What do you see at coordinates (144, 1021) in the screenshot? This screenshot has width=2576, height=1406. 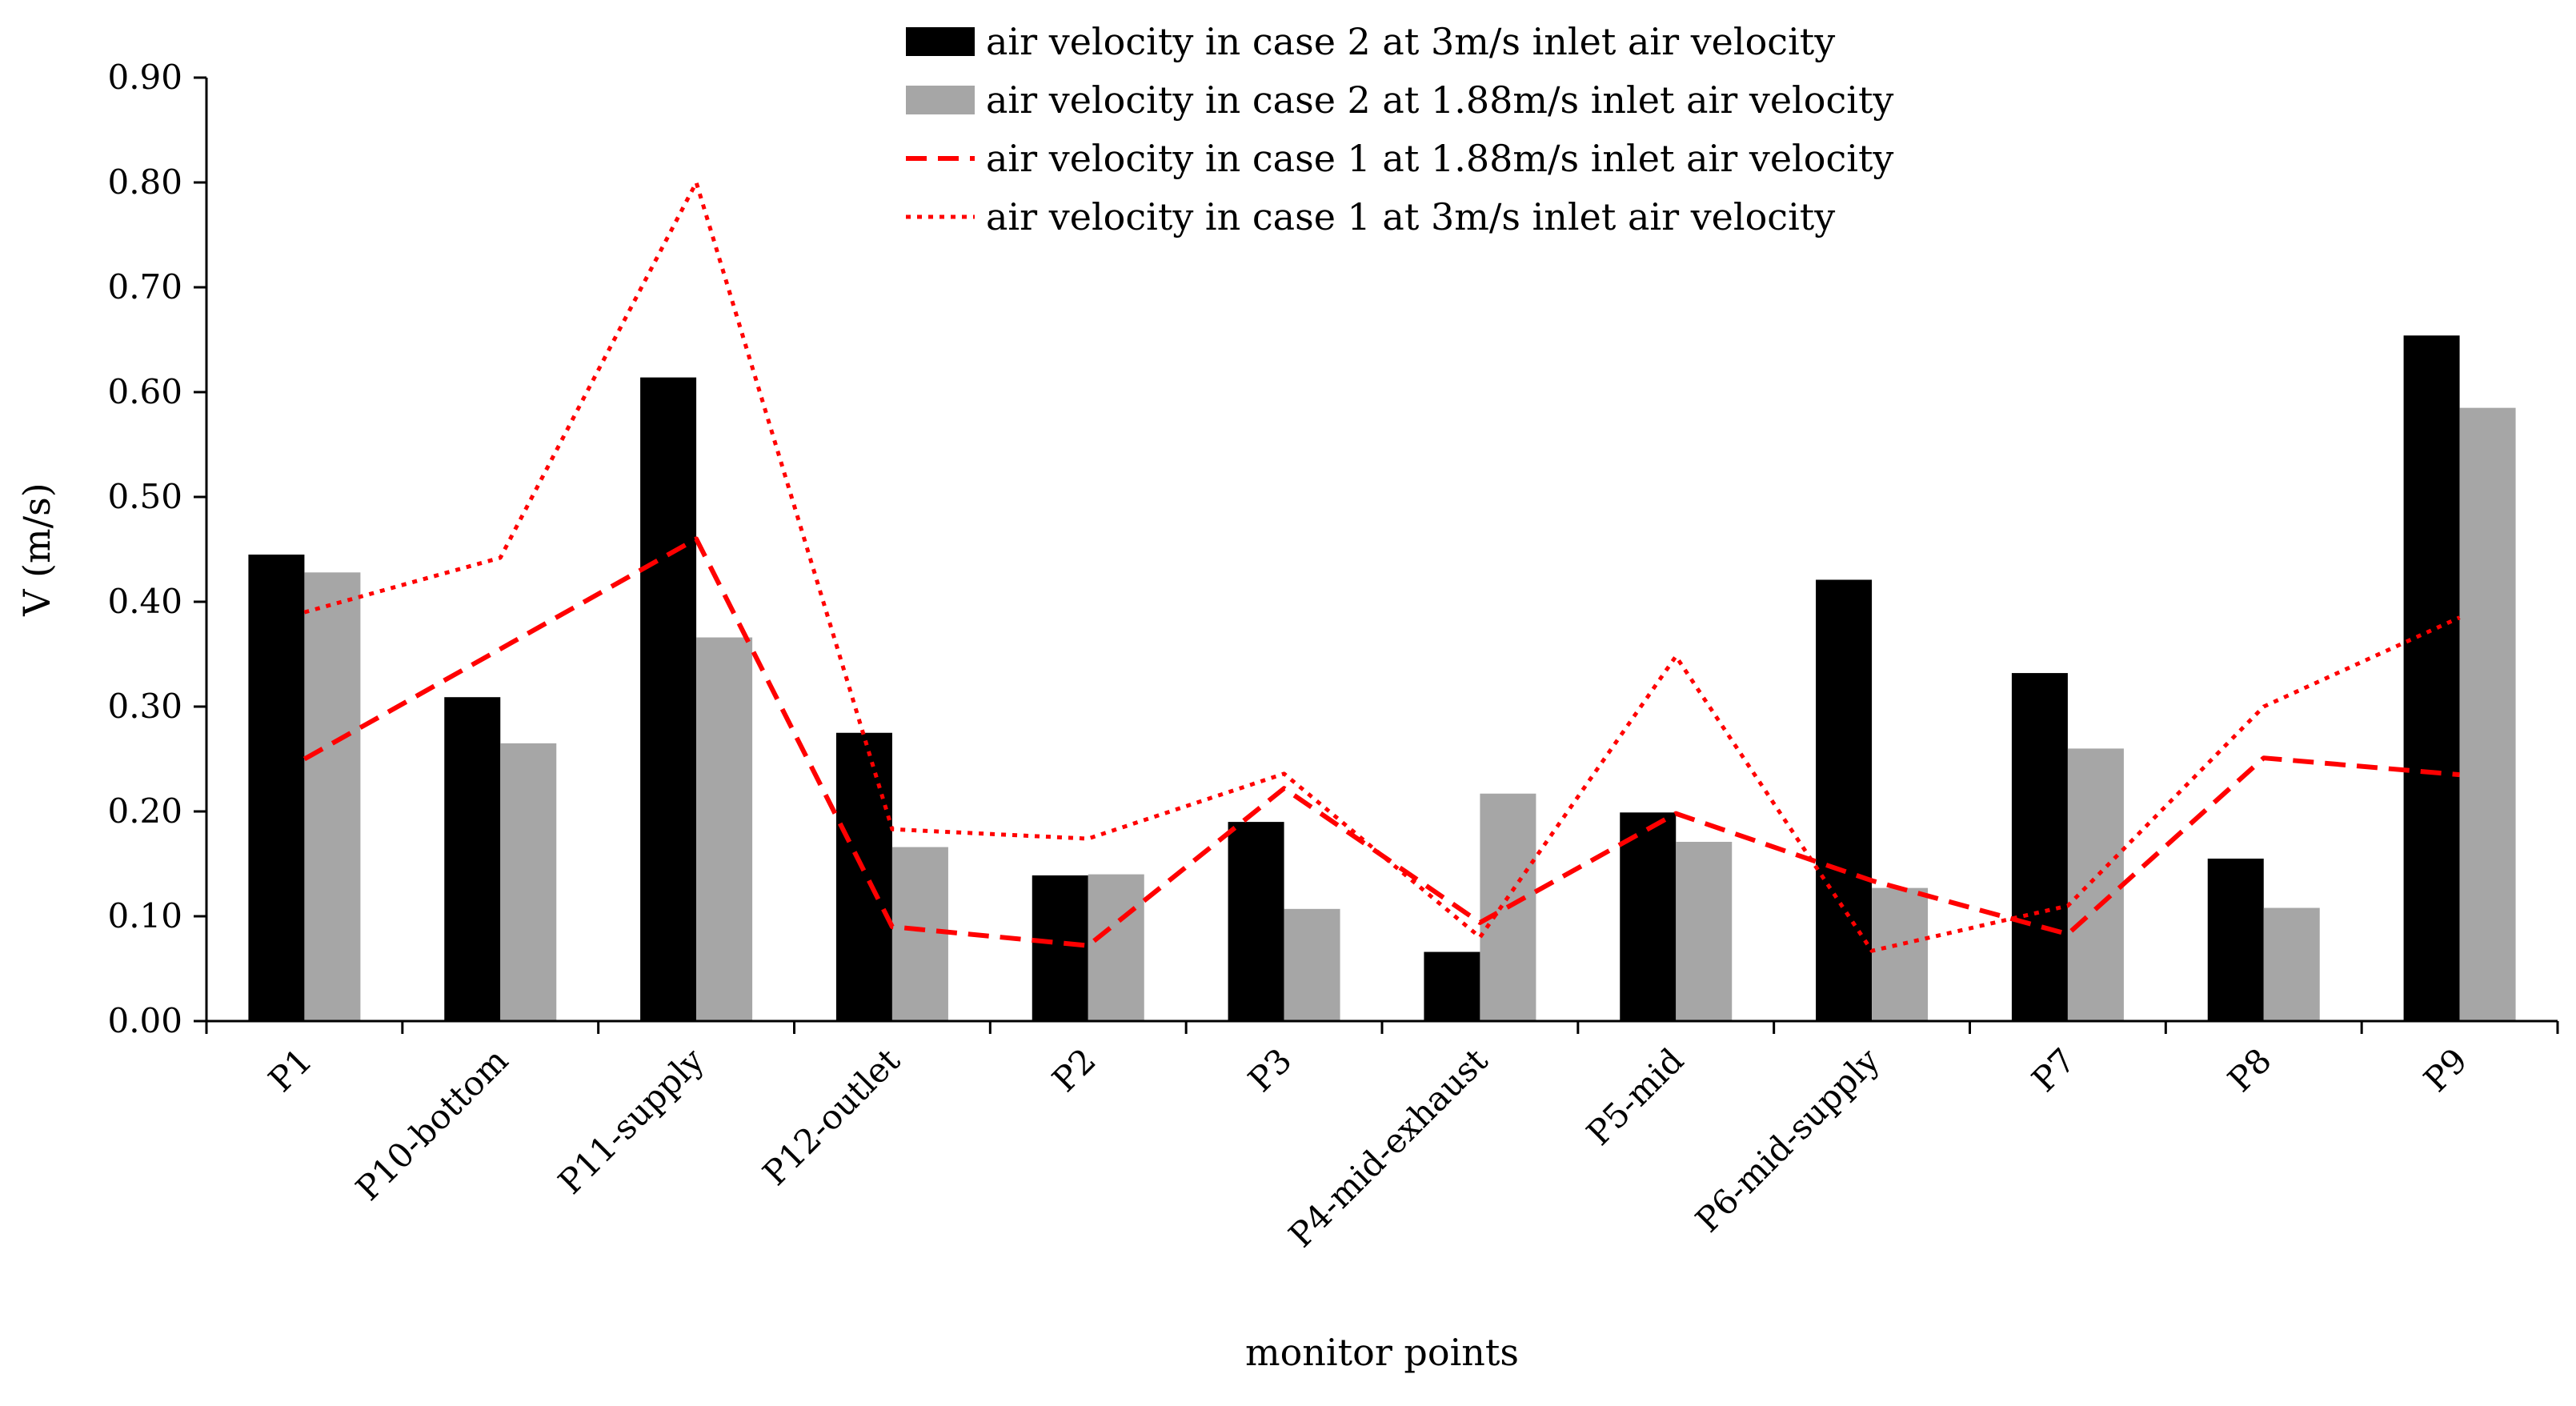 I see `y-tick-label: 0.00` at bounding box center [144, 1021].